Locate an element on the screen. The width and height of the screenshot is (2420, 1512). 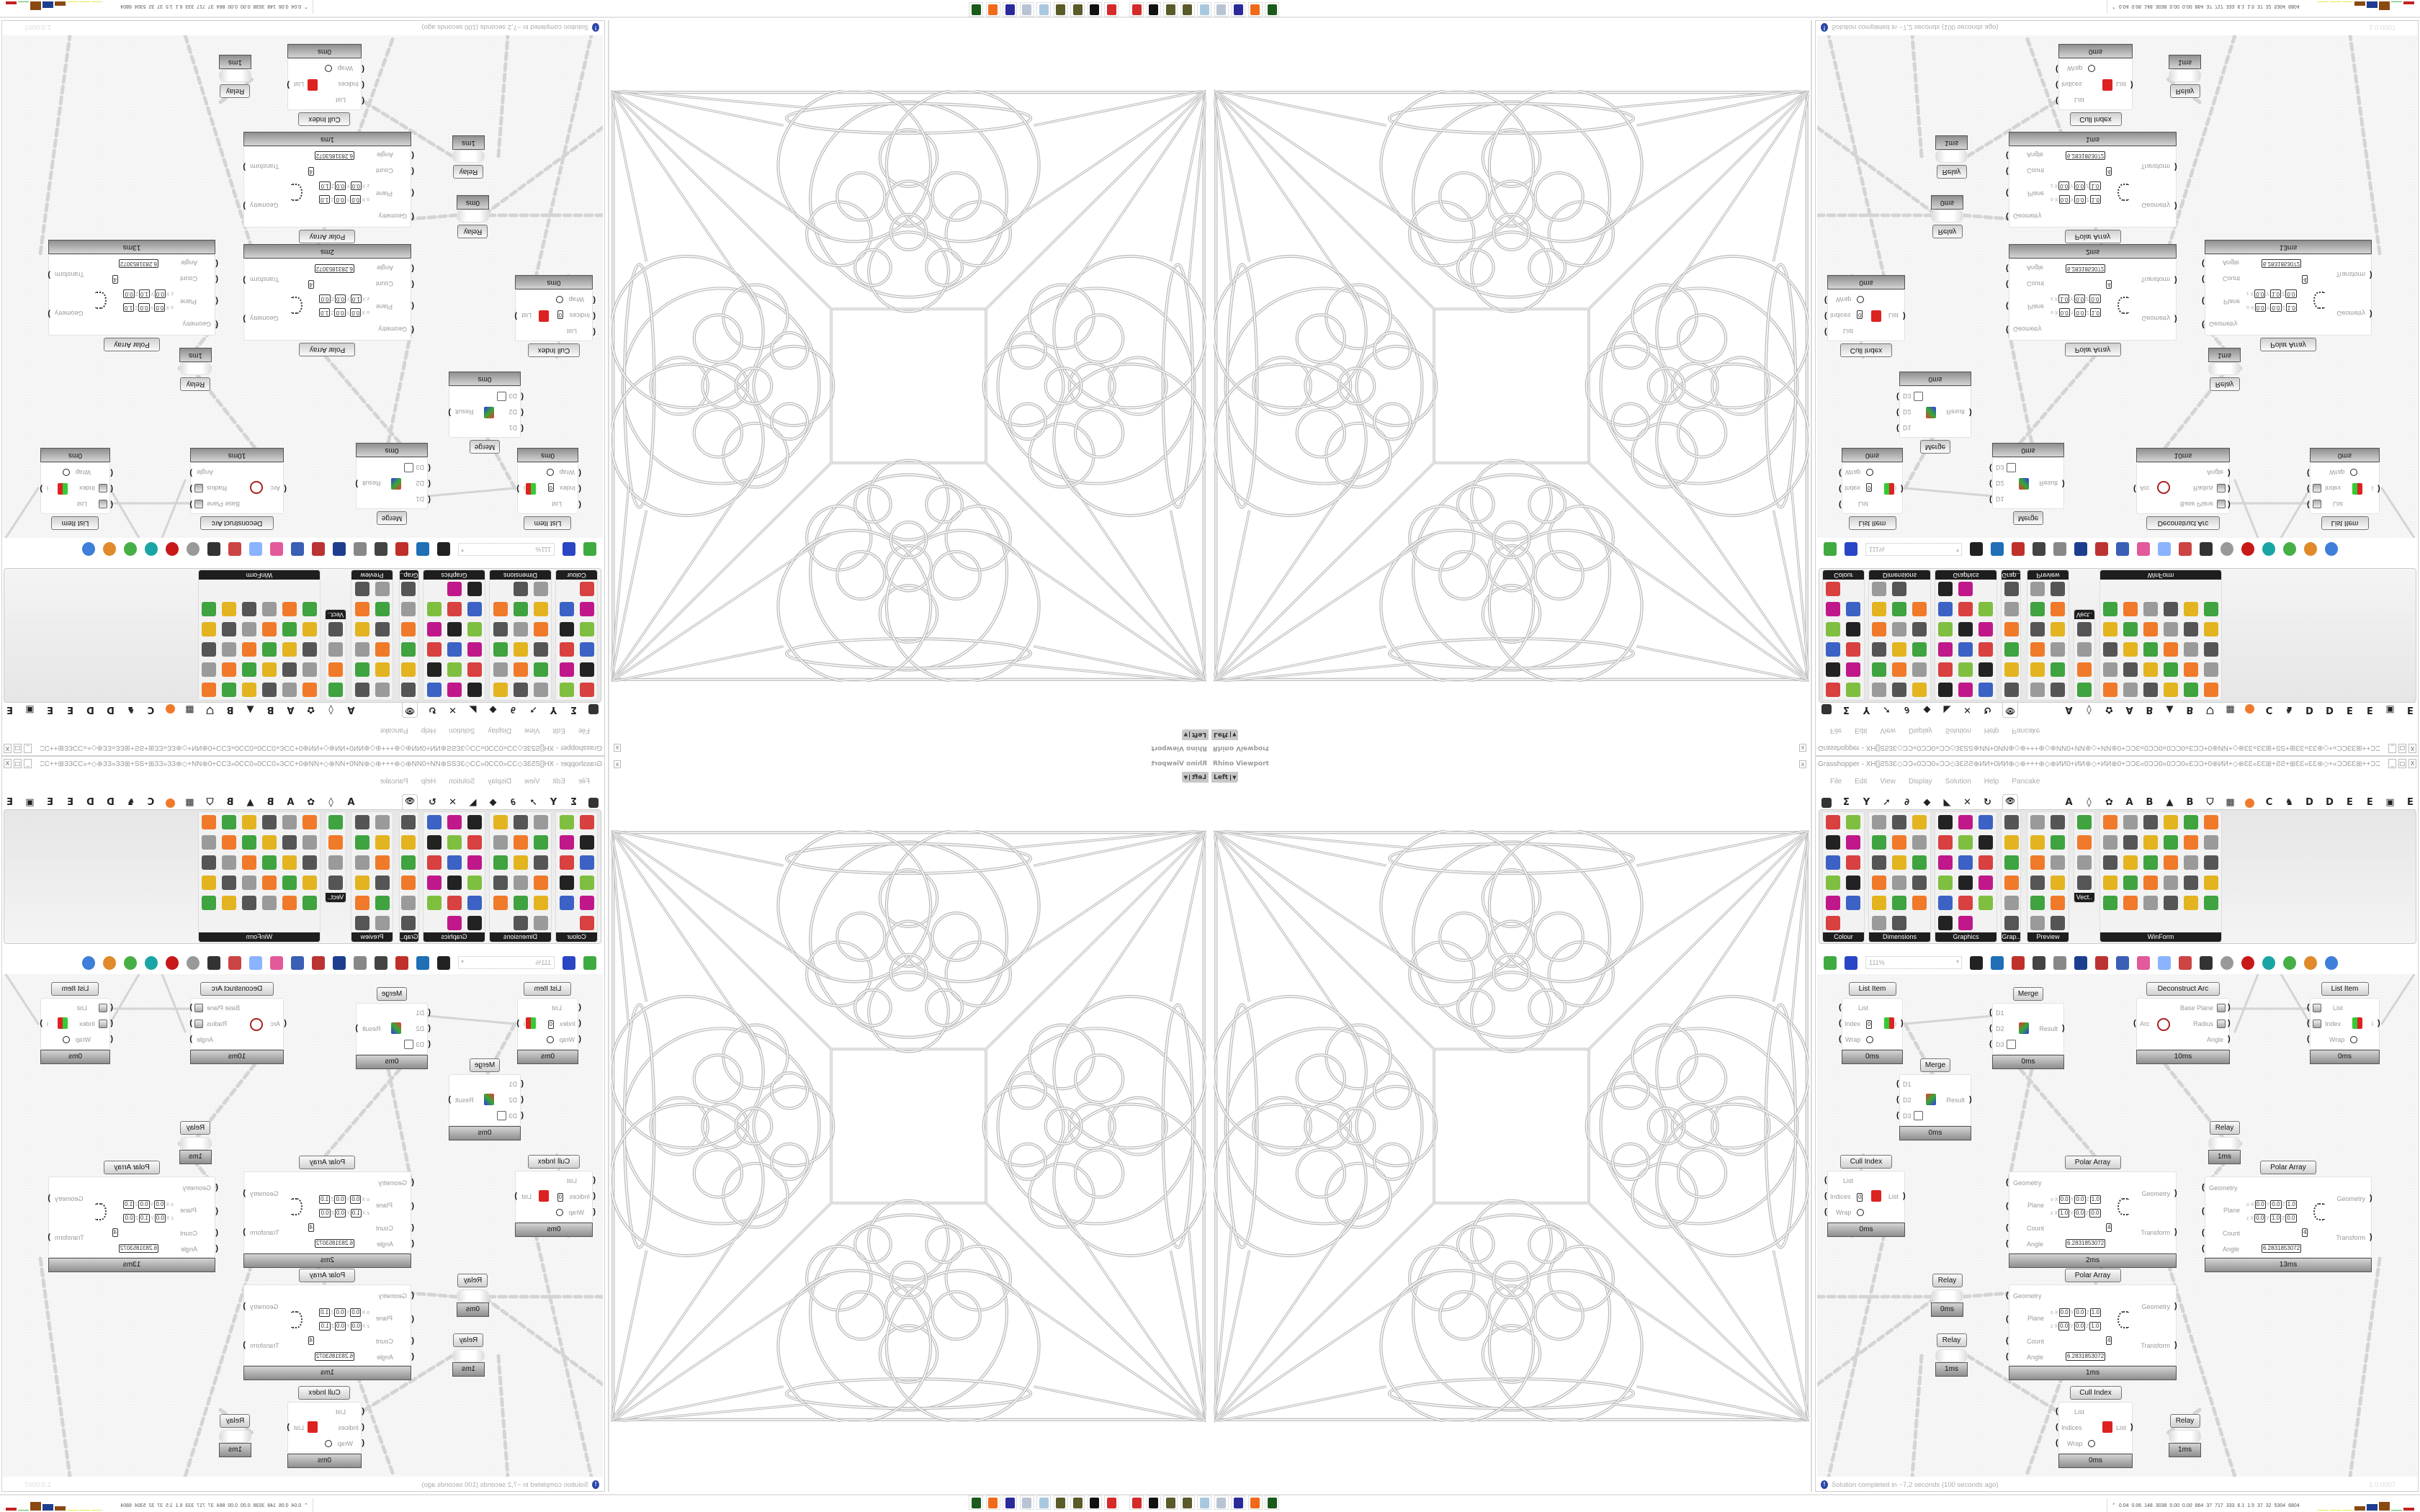
bug-icon is located at coordinates (1060, 1502).